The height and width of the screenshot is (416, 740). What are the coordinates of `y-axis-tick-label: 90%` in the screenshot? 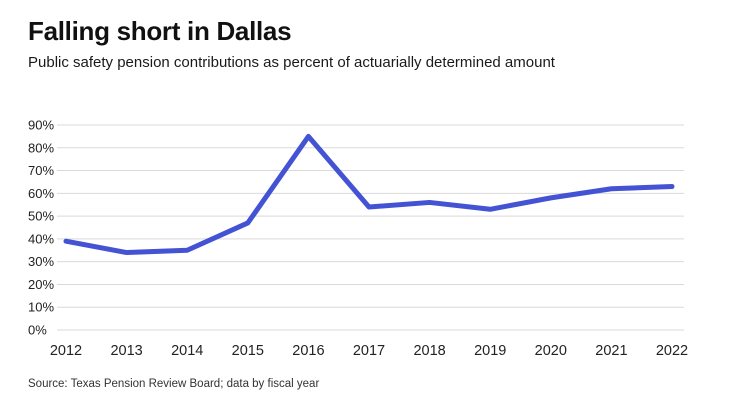 It's located at (41, 125).